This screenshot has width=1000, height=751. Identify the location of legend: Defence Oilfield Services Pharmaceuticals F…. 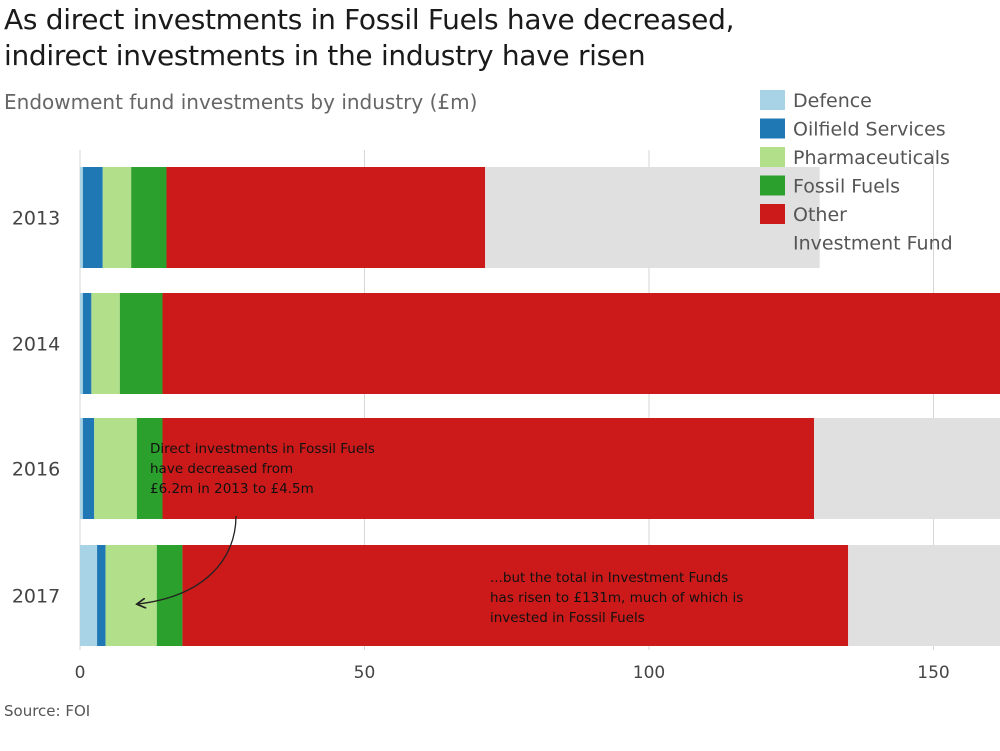
(856, 172).